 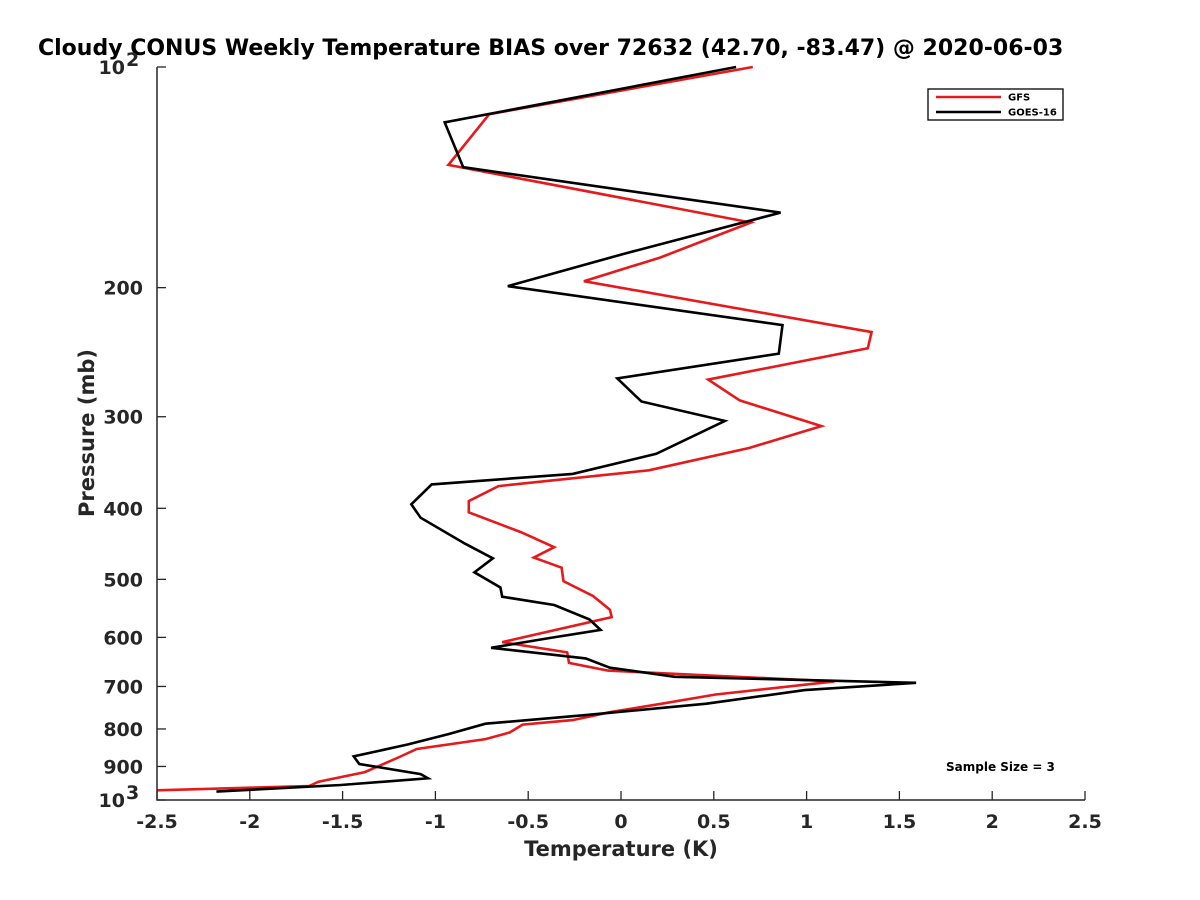 I want to click on y-tick-label-exponent: 3, so click(x=132, y=793).